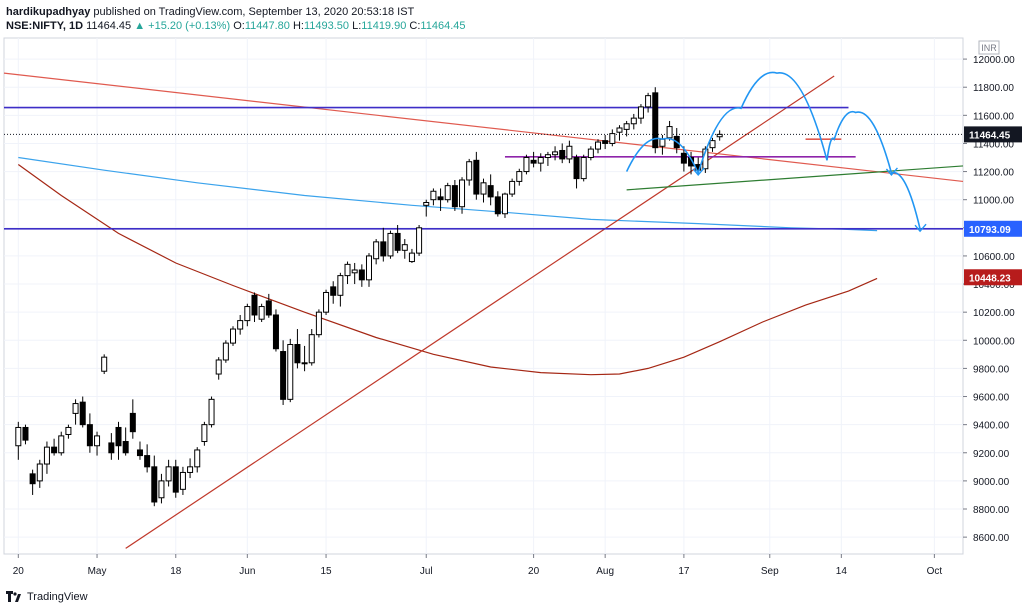  Describe the element at coordinates (14, 597) in the screenshot. I see `tradingview-logo-icon` at that location.